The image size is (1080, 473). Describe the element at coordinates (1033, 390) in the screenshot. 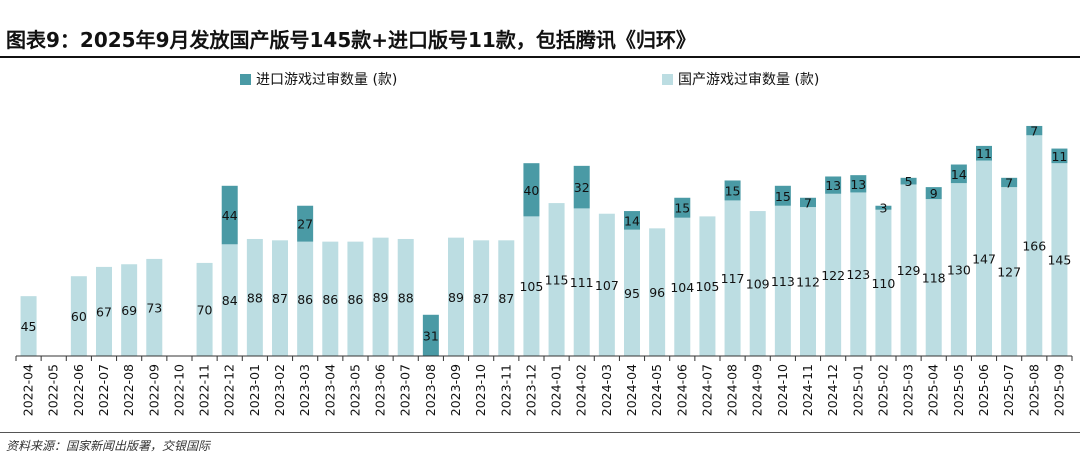

I see `x-tick-label-2025-08: 2025-08` at that location.